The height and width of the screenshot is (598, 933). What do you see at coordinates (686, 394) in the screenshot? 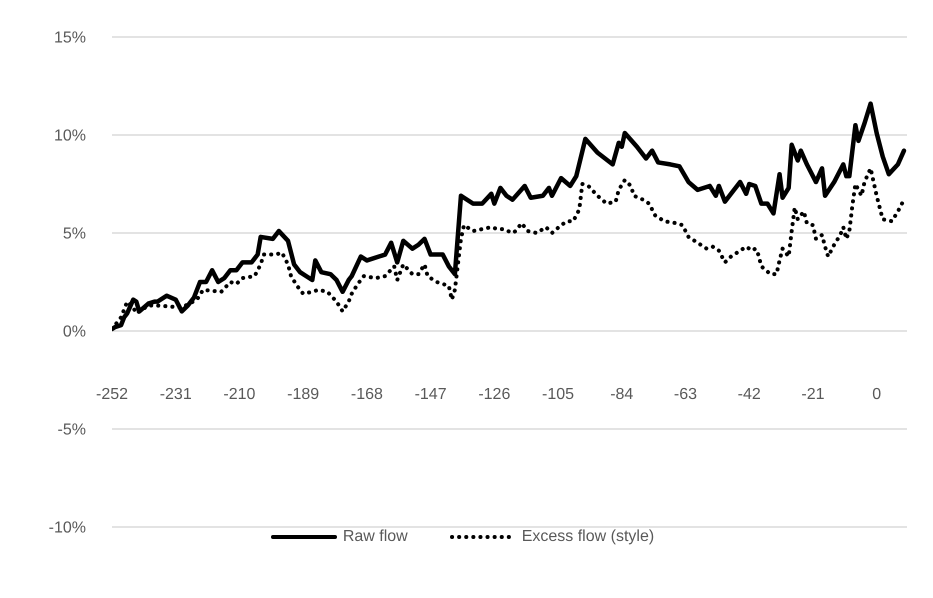
I see `x-tick-label: -63` at bounding box center [686, 394].